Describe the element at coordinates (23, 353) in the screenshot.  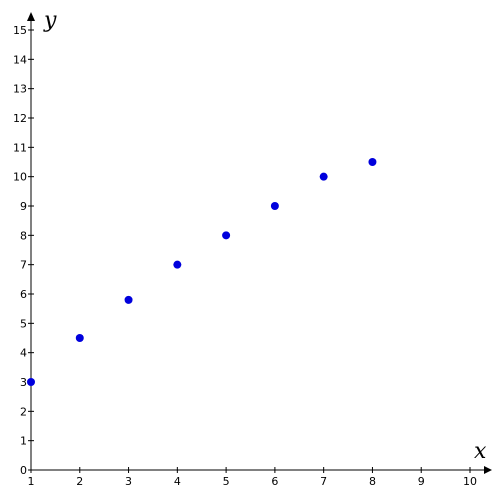
I see `y-tick-label-4: 4` at that location.